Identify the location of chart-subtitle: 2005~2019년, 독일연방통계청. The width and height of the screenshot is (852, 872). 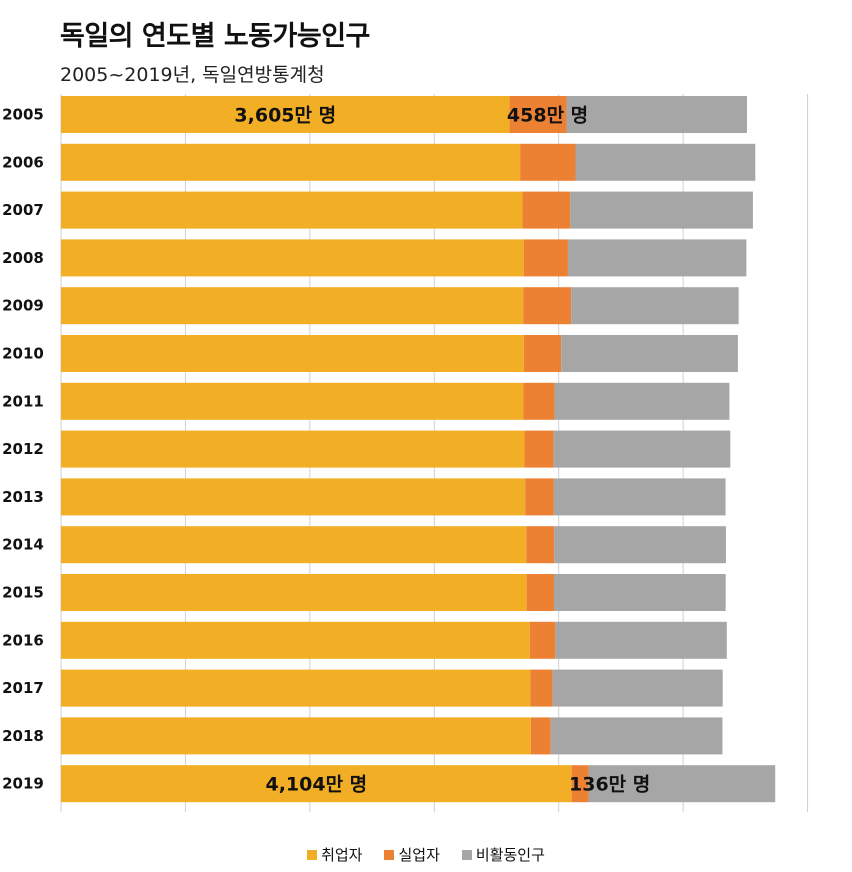
(192, 75).